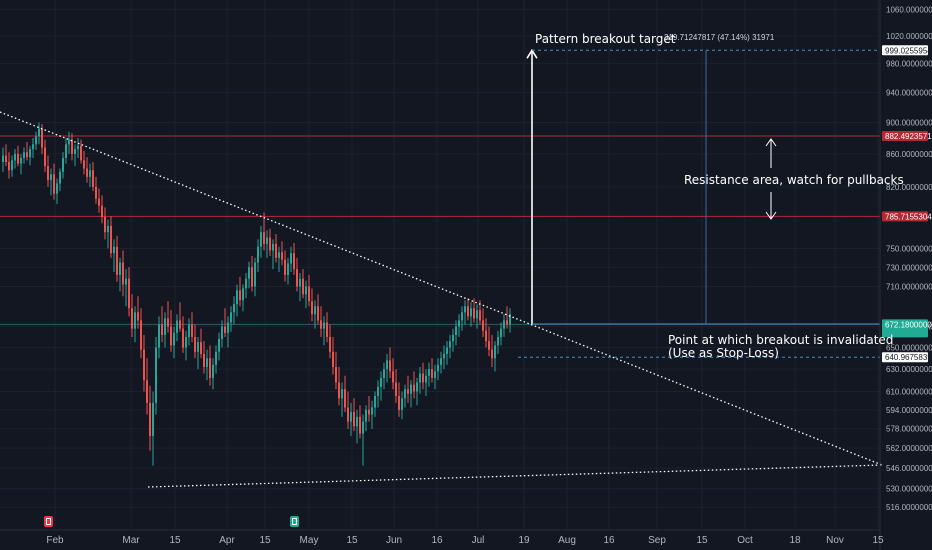  Describe the element at coordinates (771, 215) in the screenshot. I see `resistance-arrow-head-down` at that location.